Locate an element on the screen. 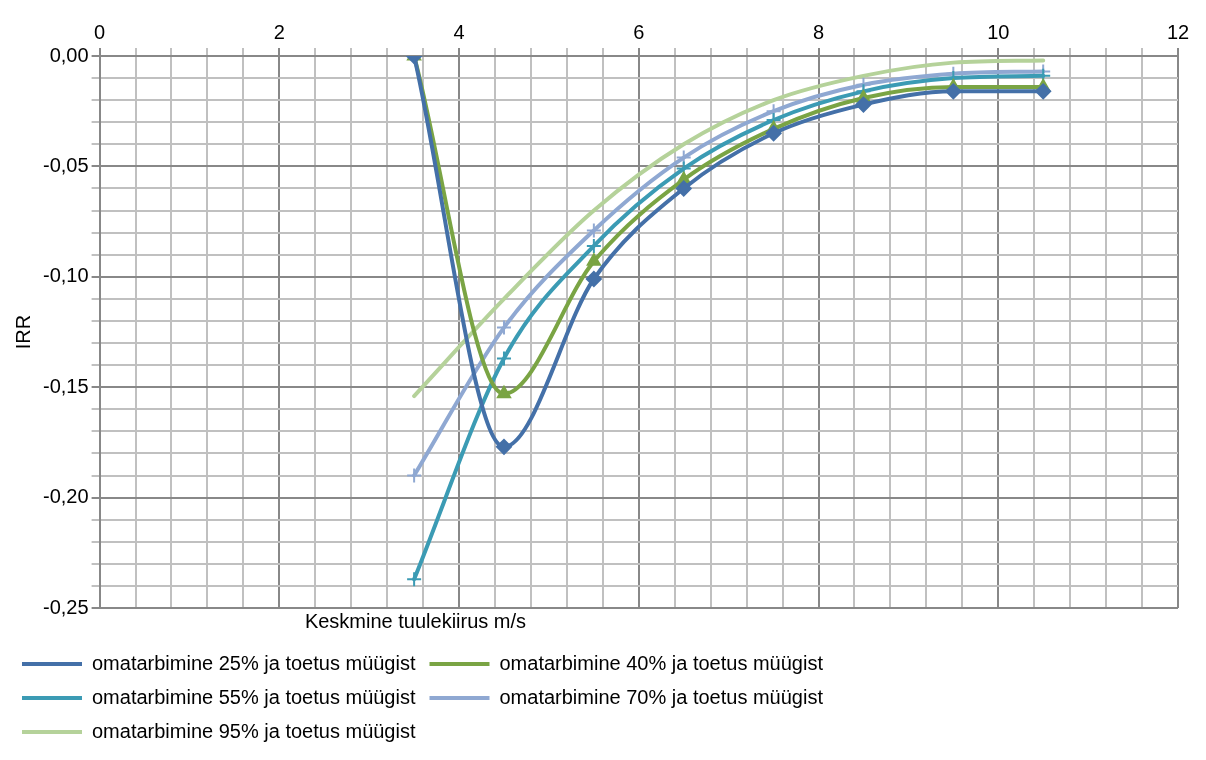  x-tick-label: 4 is located at coordinates (459, 31).